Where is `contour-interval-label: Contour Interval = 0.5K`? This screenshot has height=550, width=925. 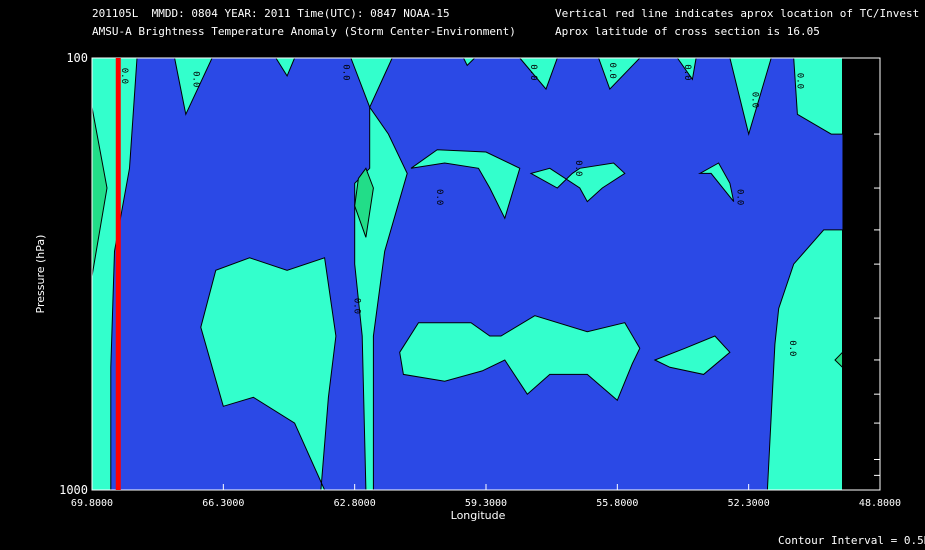 contour-interval-label: Contour Interval = 0.5K is located at coordinates (851, 540).